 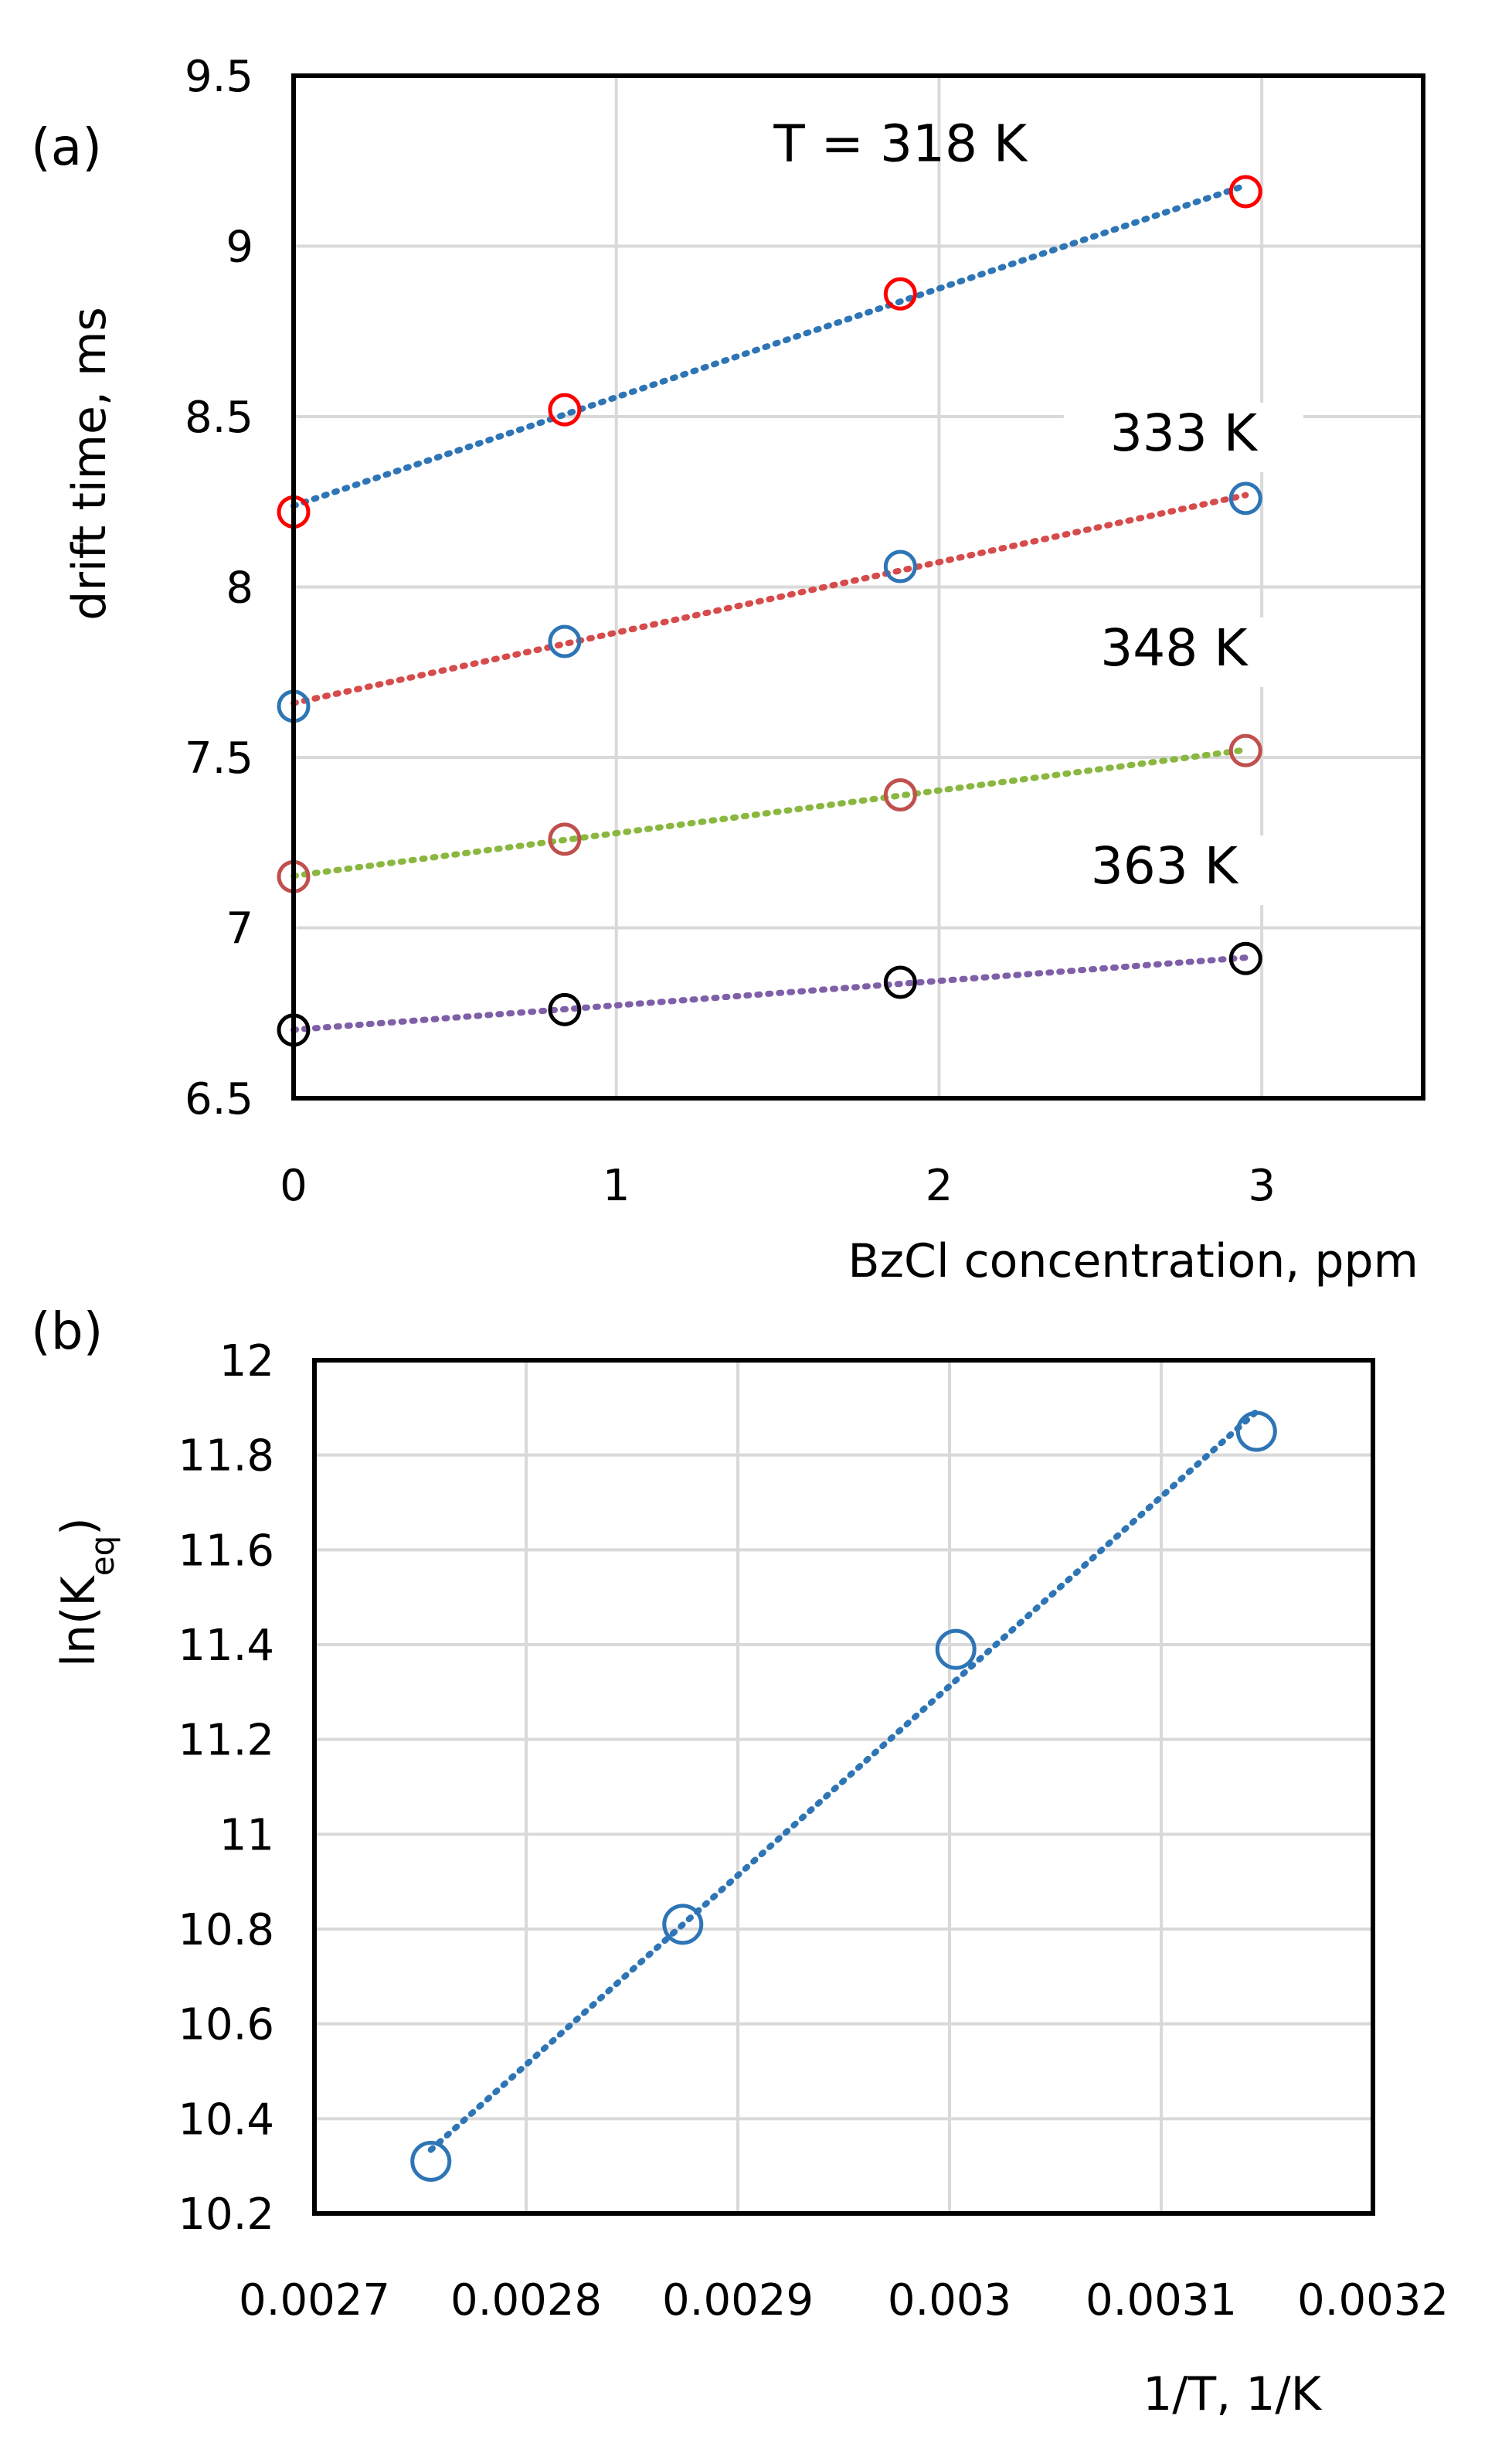 What do you see at coordinates (67, 1331) in the screenshot?
I see `panel-b-label: (b)` at bounding box center [67, 1331].